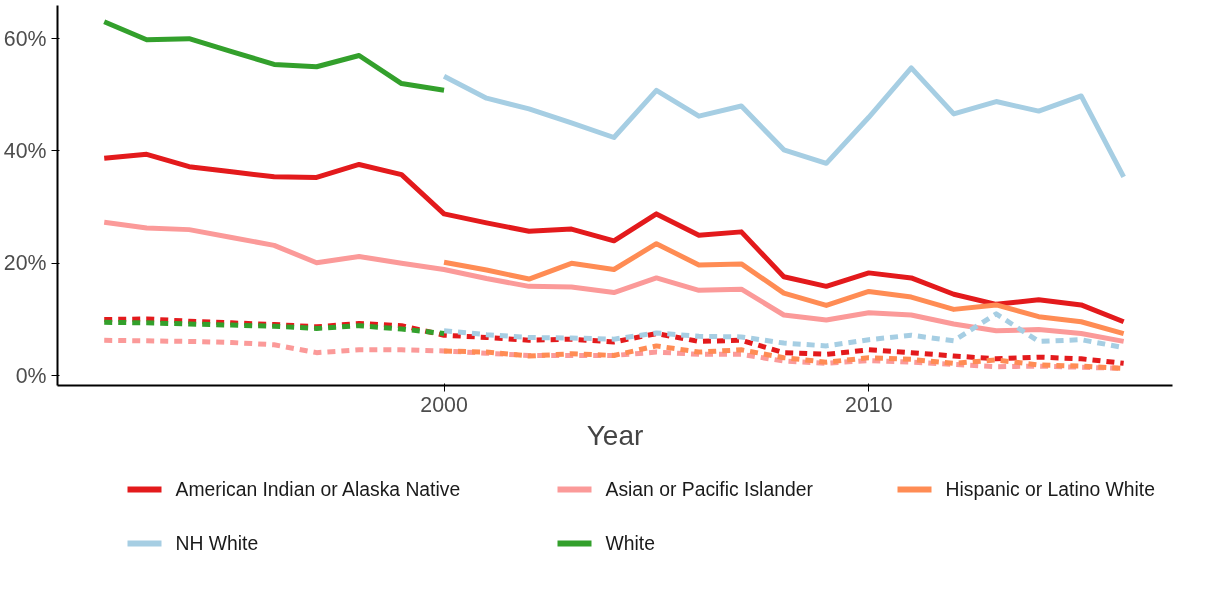 This screenshot has height=594, width=1218. I want to click on legend-label: White, so click(630, 543).